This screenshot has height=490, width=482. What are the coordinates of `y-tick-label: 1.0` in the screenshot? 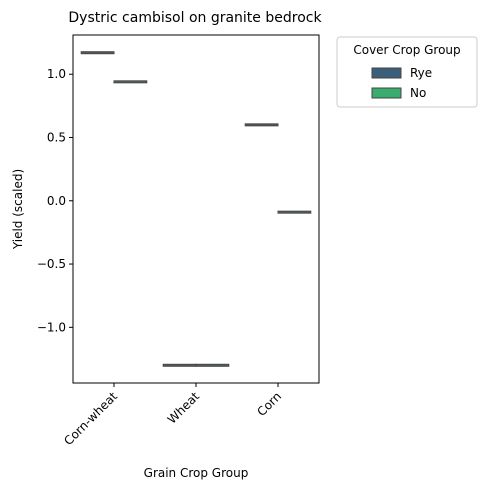 It's located at (56, 74).